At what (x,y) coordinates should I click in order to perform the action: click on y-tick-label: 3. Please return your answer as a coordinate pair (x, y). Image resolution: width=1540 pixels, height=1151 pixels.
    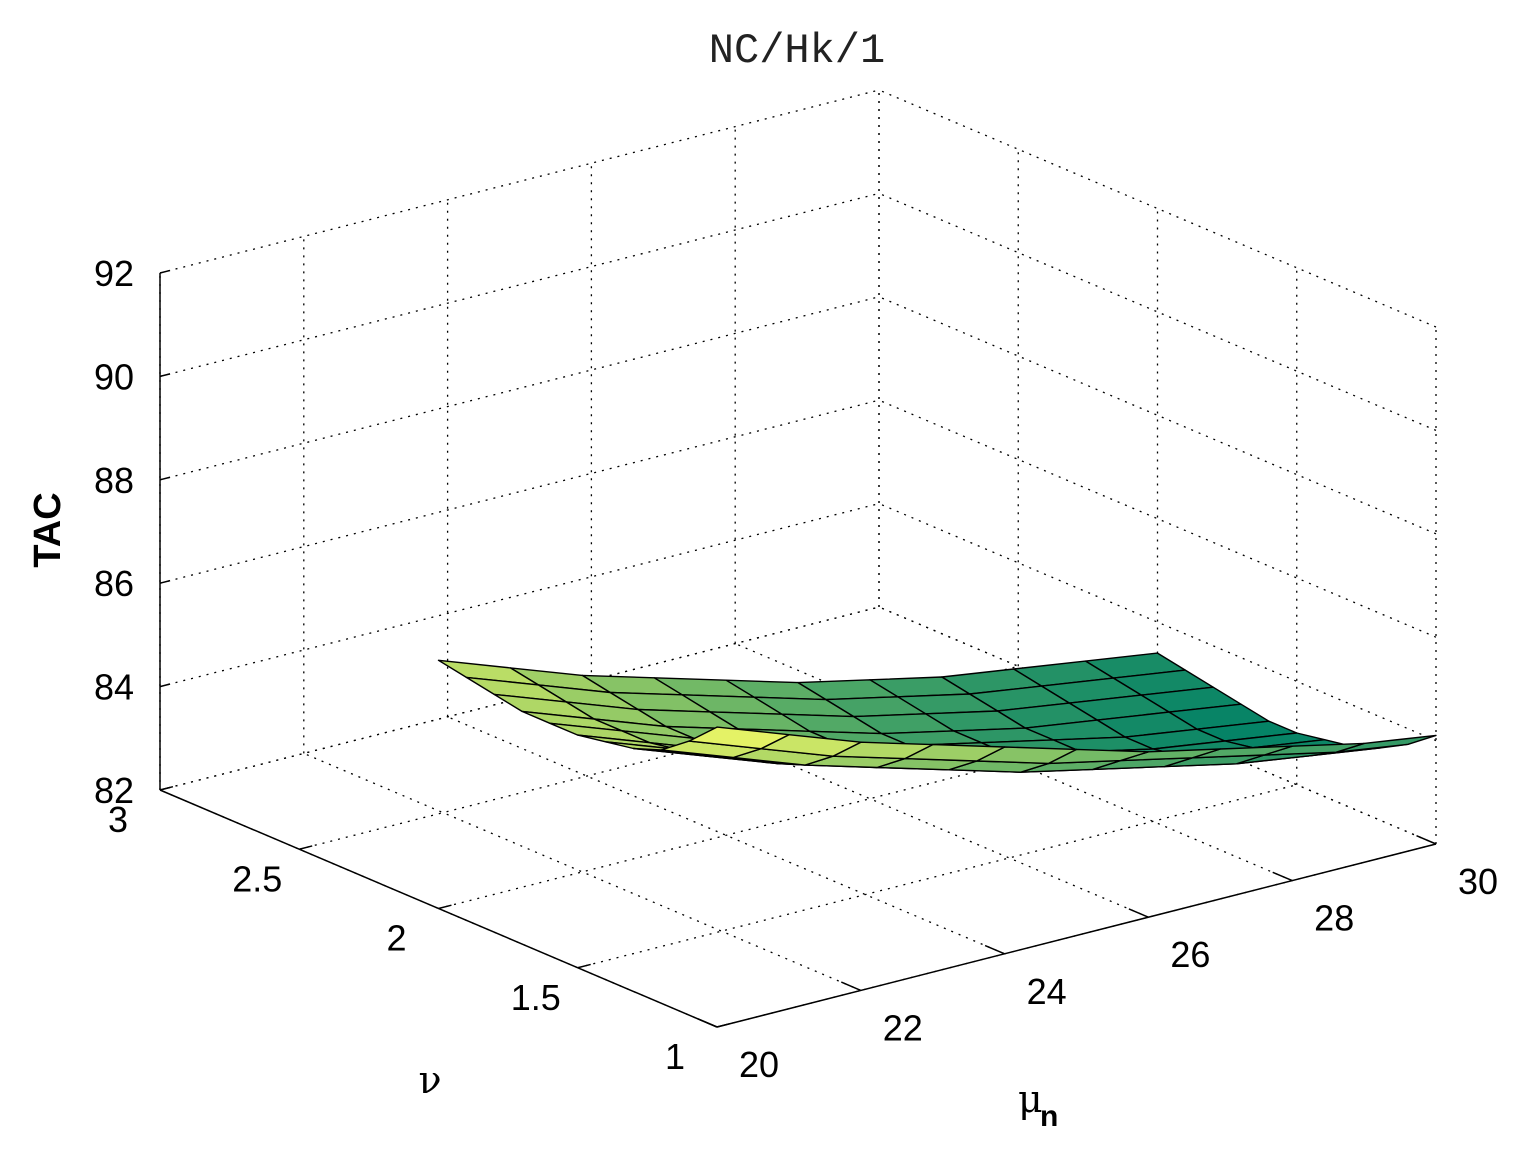
    Looking at the image, I should click on (118, 819).